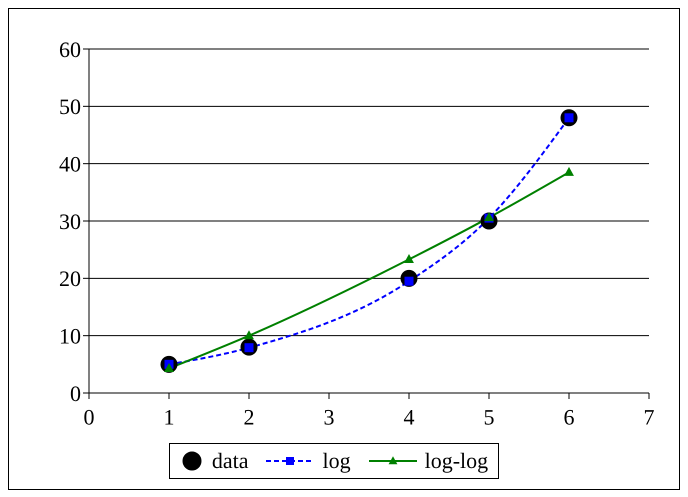 The height and width of the screenshot is (497, 688). What do you see at coordinates (169, 417) in the screenshot?
I see `x-tick-label: 1` at bounding box center [169, 417].